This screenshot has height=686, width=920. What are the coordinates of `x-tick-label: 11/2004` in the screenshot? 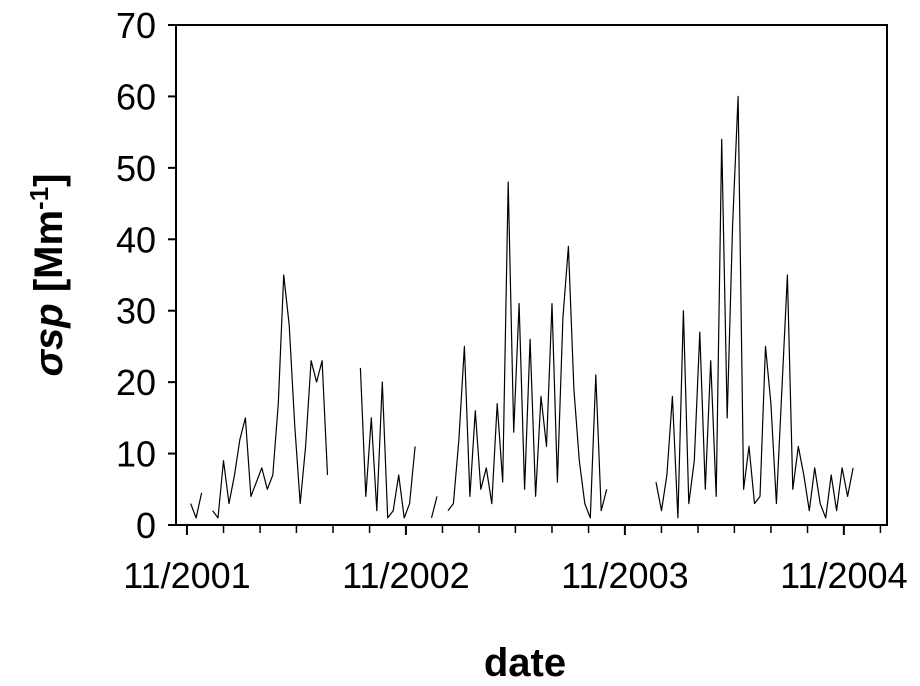 It's located at (843, 575).